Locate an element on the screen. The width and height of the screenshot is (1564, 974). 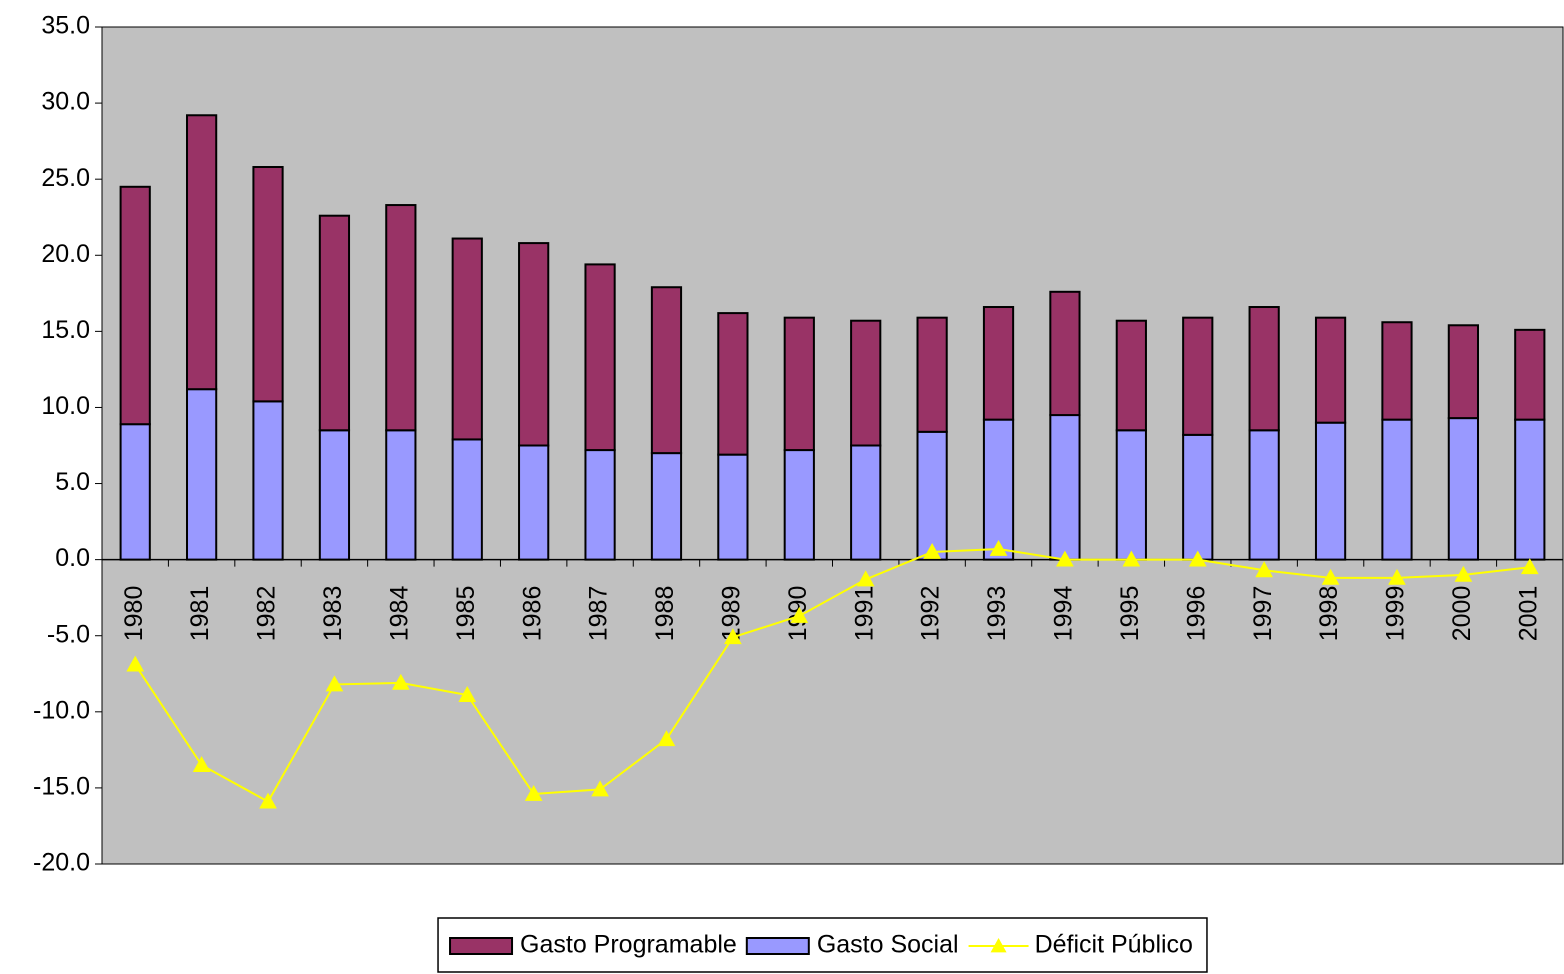
x-tick-label: 1998 is located at coordinates (1329, 614).